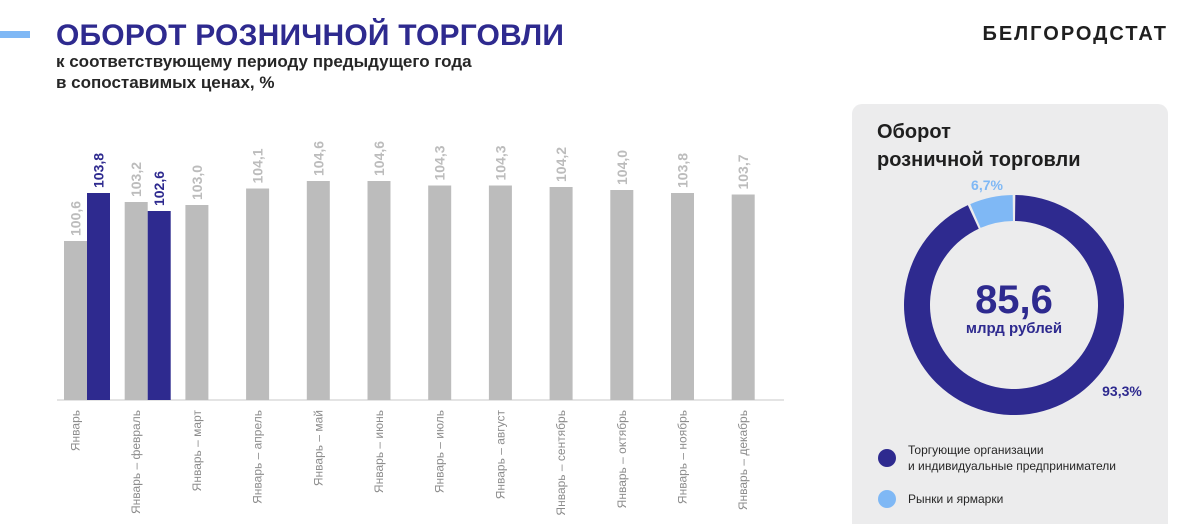 This screenshot has width=1184, height=524. What do you see at coordinates (136, 179) in the screenshot?
I see `bar-value-label: 103,2` at bounding box center [136, 179].